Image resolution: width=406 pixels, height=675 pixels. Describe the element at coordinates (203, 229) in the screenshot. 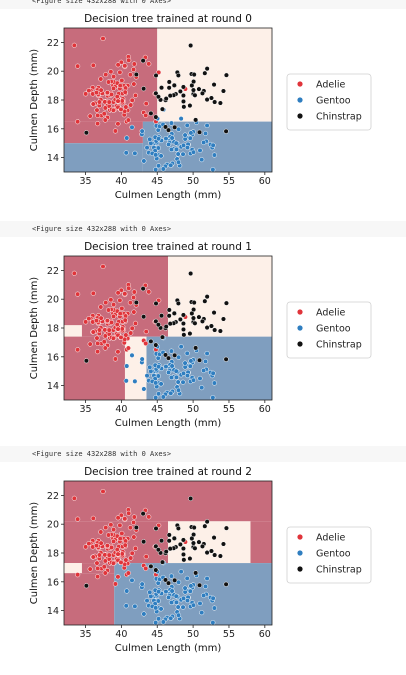

I see `figure-caption-1: <Figure size 432x288 with 0 Axes>` at that location.